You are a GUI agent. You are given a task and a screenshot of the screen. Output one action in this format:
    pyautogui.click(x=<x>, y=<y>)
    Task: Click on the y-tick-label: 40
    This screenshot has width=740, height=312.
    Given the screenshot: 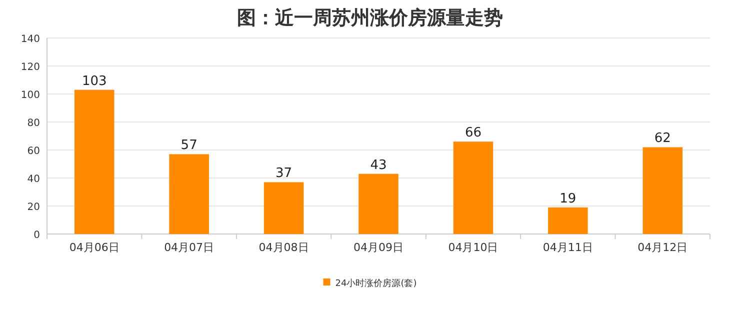 What is the action you would take?
    pyautogui.click(x=33, y=179)
    